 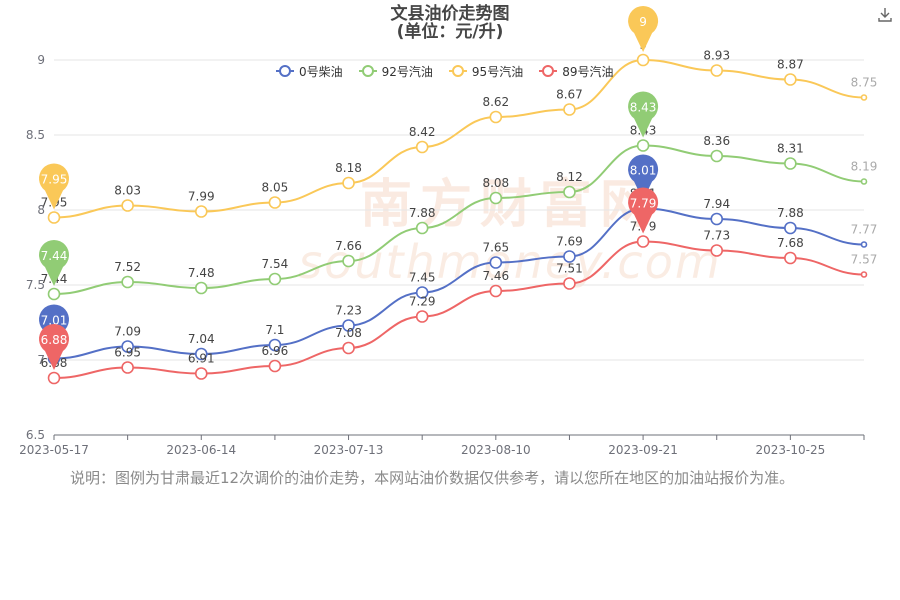 I want to click on x-tick-label: 2023-09-21, so click(x=643, y=450).